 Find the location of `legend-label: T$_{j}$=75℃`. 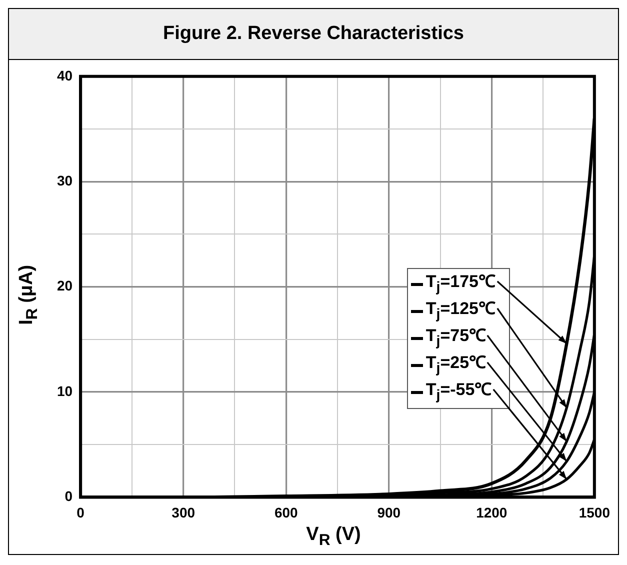

legend-label: T$_{j}$=75℃ is located at coordinates (456, 338).